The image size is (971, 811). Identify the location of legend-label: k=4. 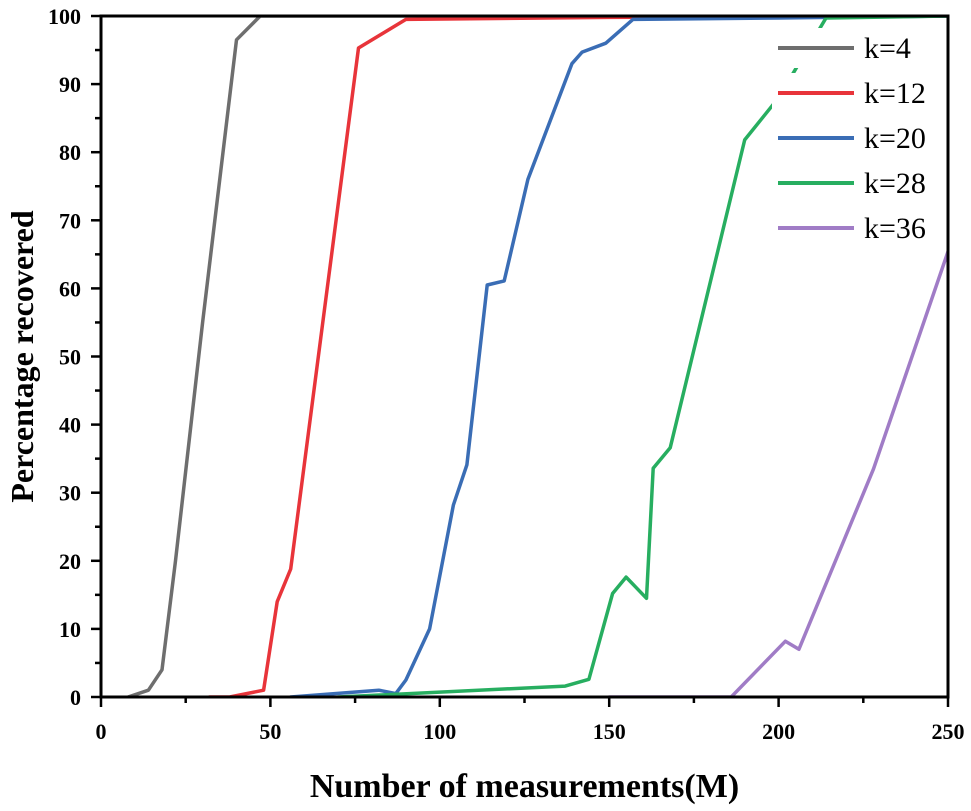
(887, 48).